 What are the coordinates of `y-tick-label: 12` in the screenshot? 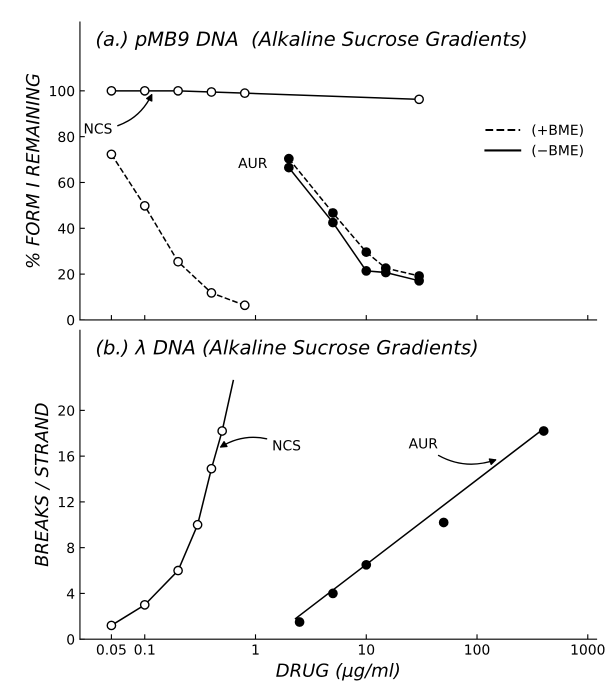 It's located at (66, 502).